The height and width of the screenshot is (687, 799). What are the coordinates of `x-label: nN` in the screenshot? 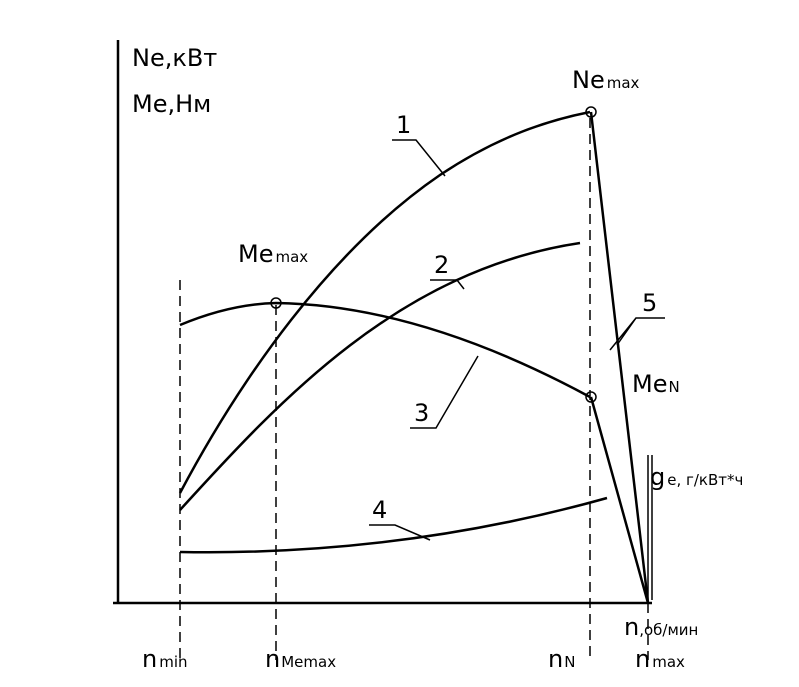 It's located at (561, 659).